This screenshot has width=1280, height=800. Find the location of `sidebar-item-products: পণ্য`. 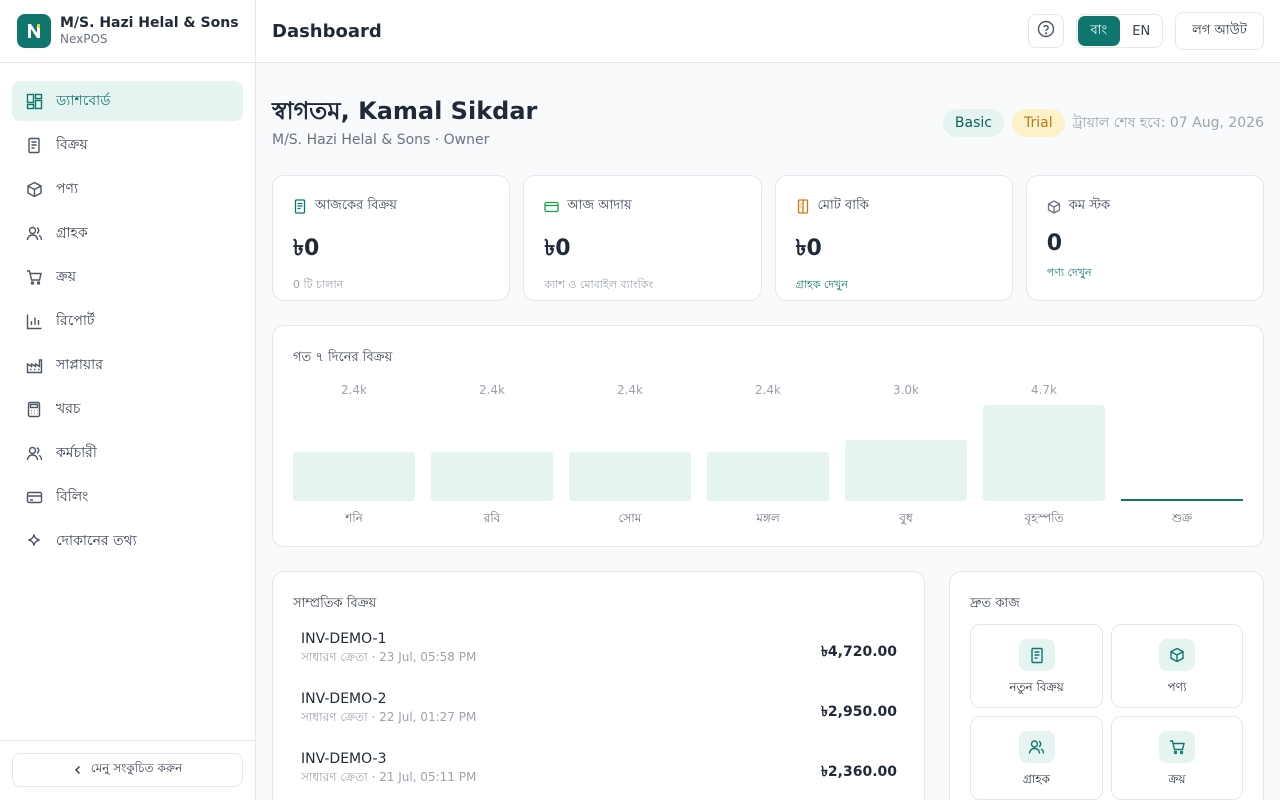

sidebar-item-products: পণ্য is located at coordinates (127, 189).